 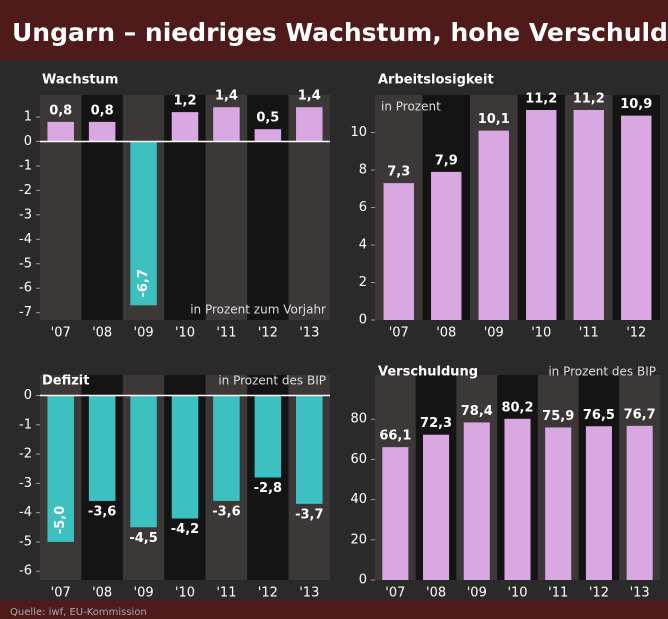 What do you see at coordinates (558, 416) in the screenshot?
I see `value-label: 75,9` at bounding box center [558, 416].